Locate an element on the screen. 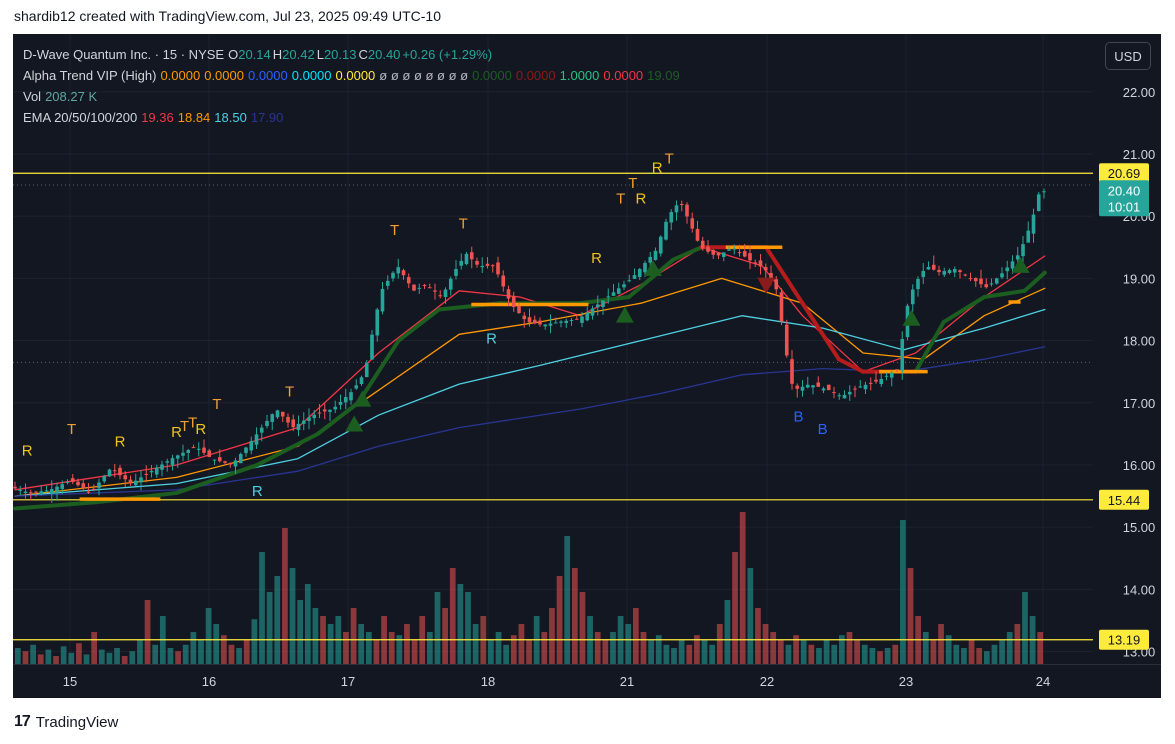  tradingview-logo-icon: 17 is located at coordinates (22, 721).